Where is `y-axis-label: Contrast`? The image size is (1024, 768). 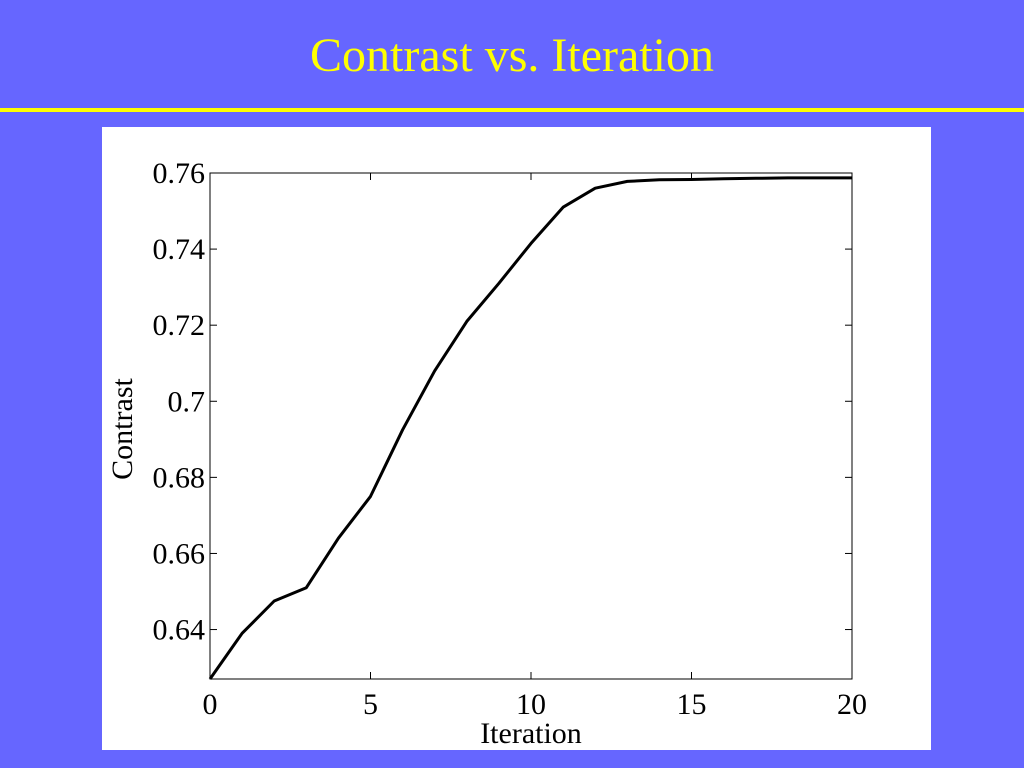
y-axis-label: Contrast is located at coordinates (122, 429).